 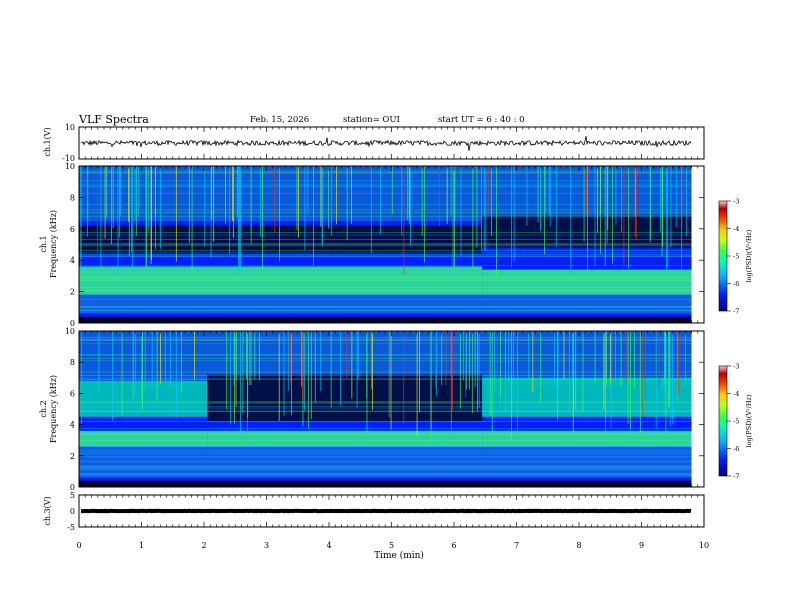 I want to click on ch1-waveform-panel: ch.1(V) 10 -10, so click(x=374, y=143).